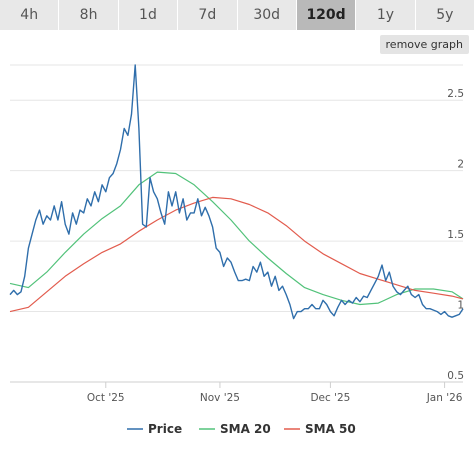  What do you see at coordinates (444, 398) in the screenshot?
I see `x-tick-label: Jan '26` at bounding box center [444, 398].